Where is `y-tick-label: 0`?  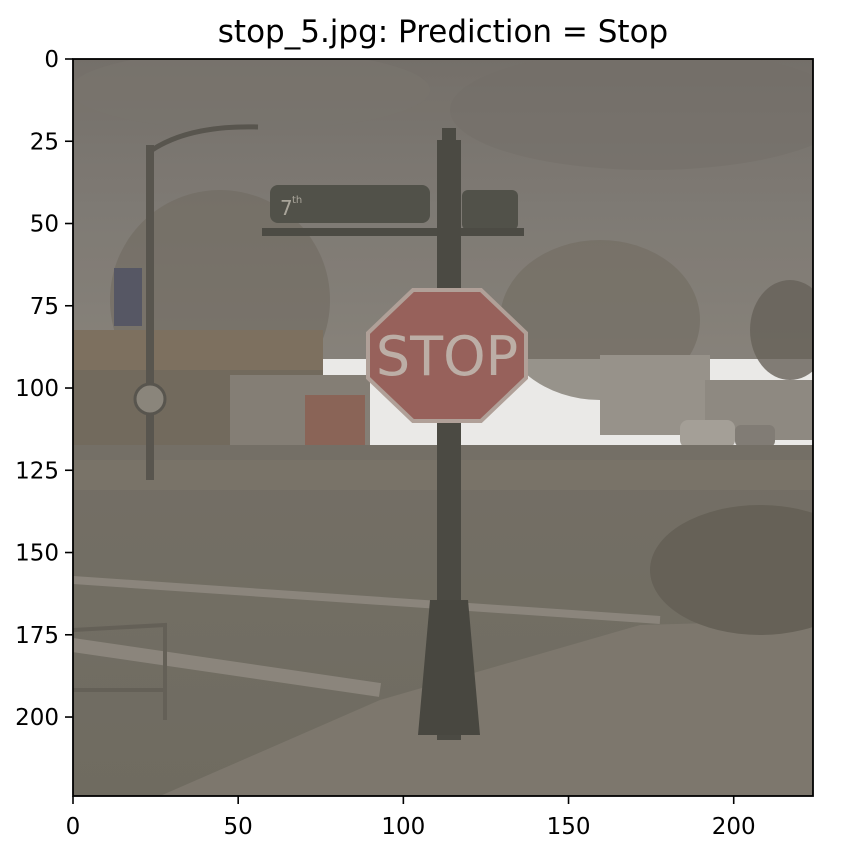
y-tick-label: 0 is located at coordinates (51, 60).